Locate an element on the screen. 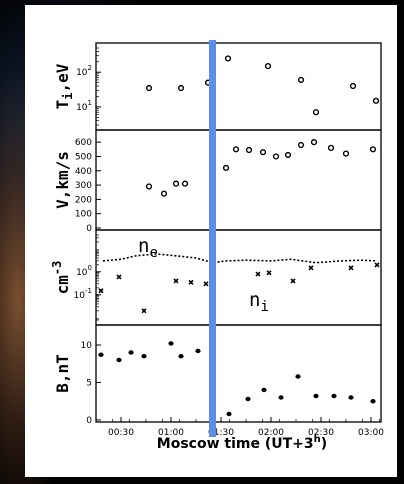 This screenshot has width=404, height=484. series-label-ne: ne is located at coordinates (148, 248).